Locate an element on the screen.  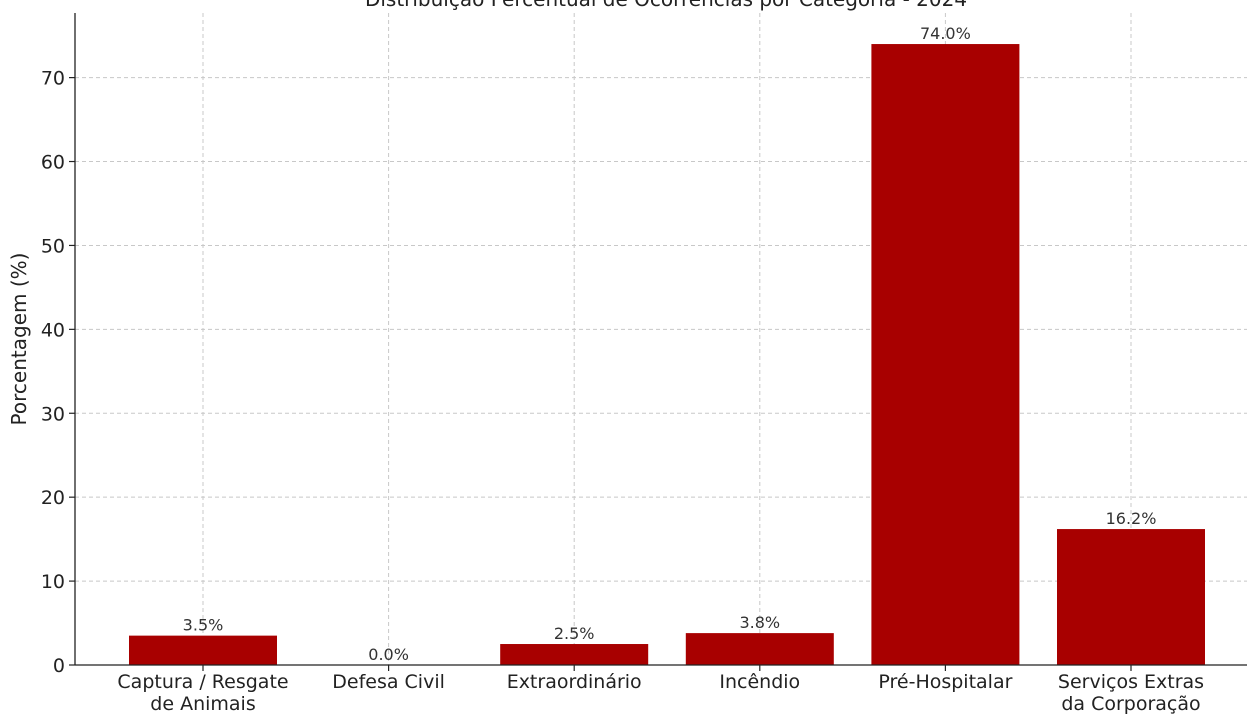
data-label: 0.0% is located at coordinates (388, 654).